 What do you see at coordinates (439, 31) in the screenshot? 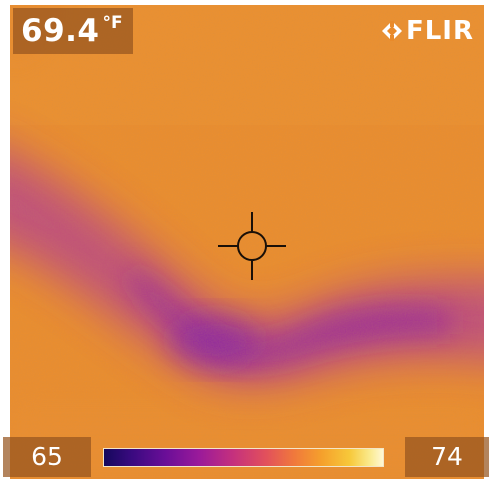
I see `brand-name: FLIR` at bounding box center [439, 31].